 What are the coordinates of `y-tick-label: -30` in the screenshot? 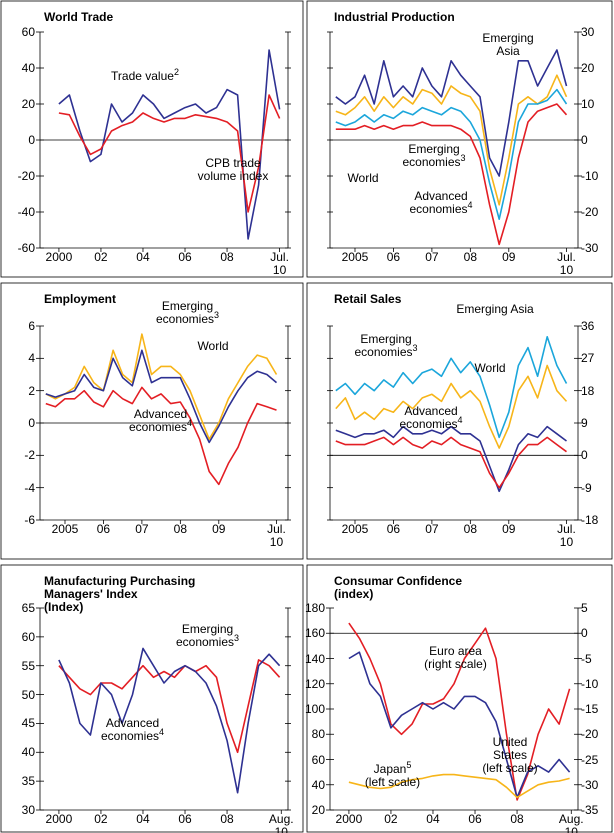 It's located at (590, 784).